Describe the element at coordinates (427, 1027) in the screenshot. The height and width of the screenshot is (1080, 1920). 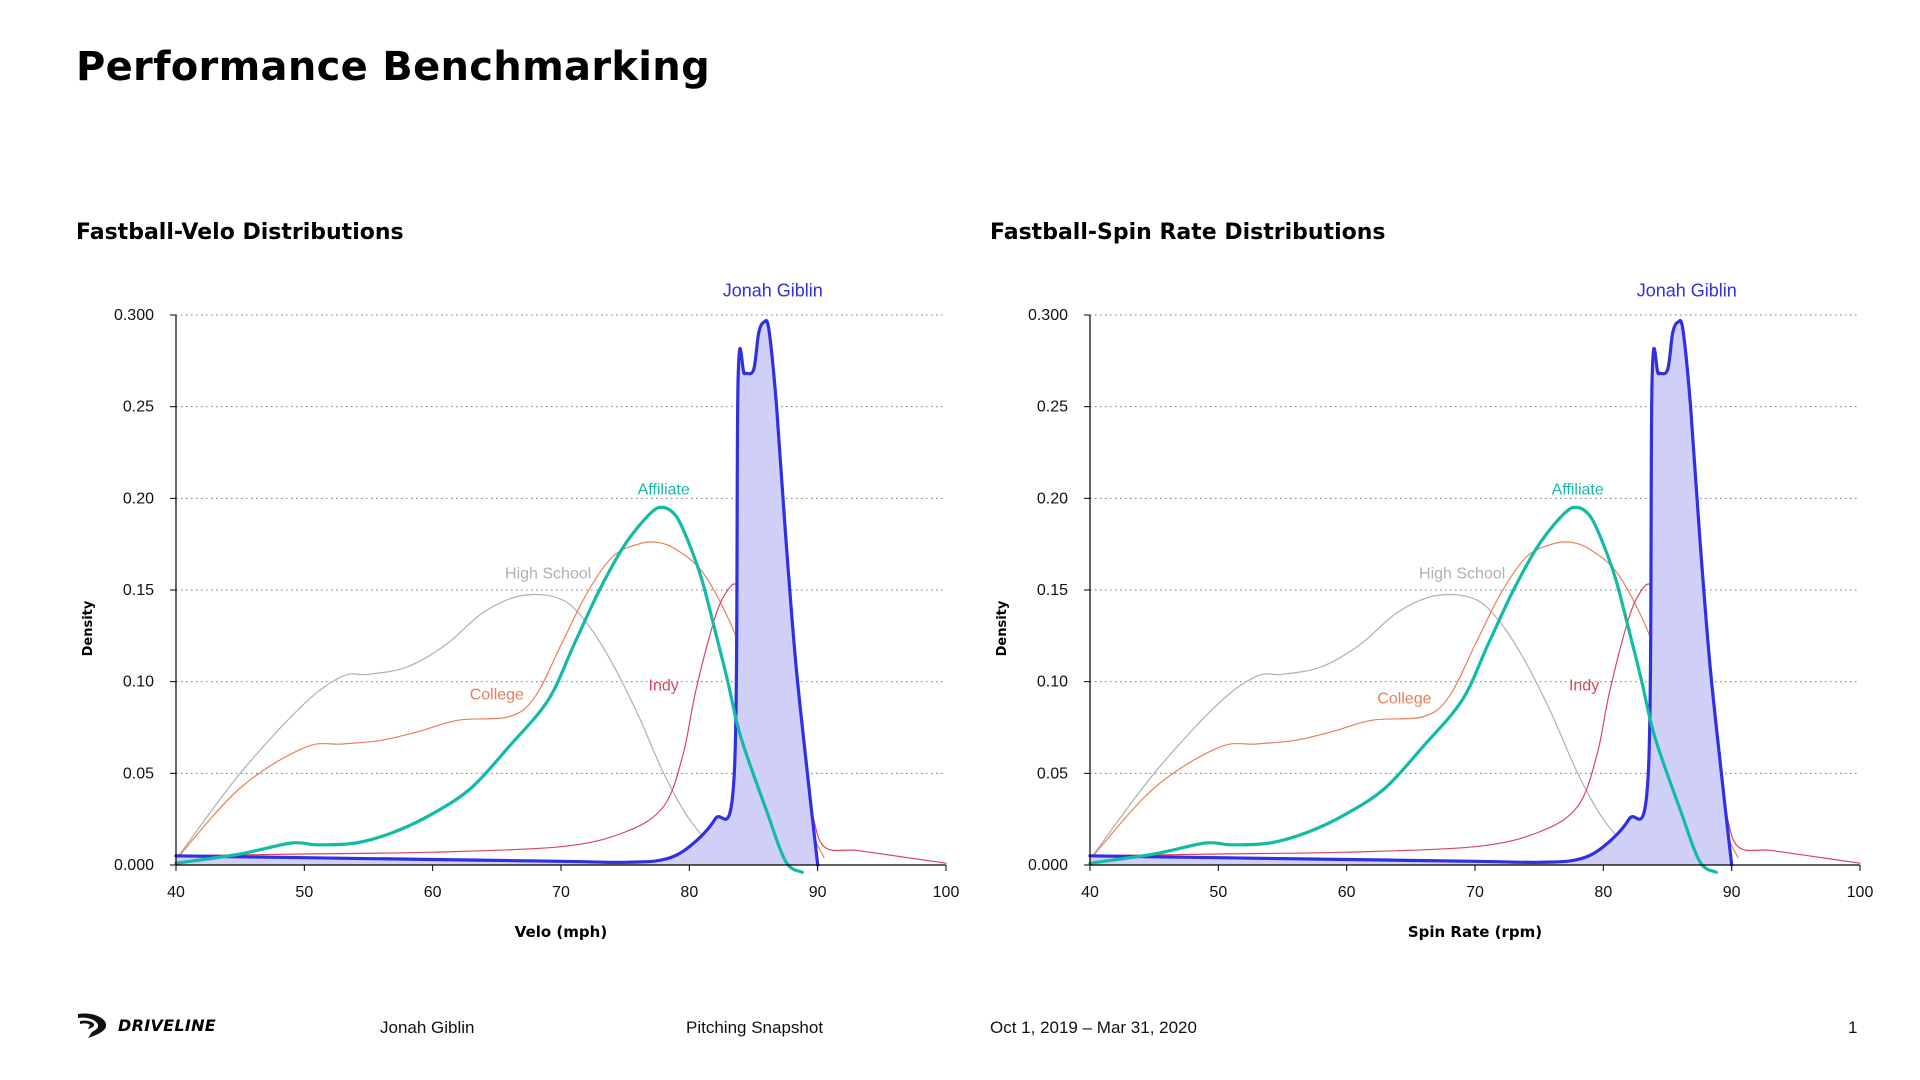
I see `footer-player-name: Jonah Giblin` at that location.